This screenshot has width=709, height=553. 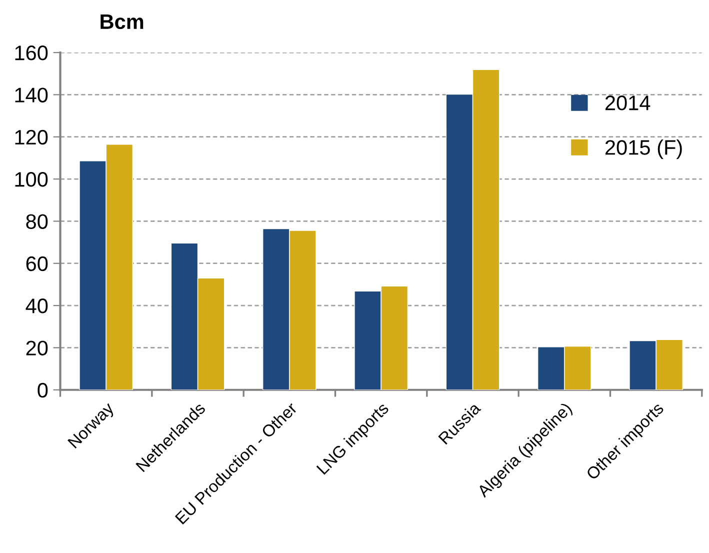 I want to click on y-tick-label: 20, so click(x=37, y=348).